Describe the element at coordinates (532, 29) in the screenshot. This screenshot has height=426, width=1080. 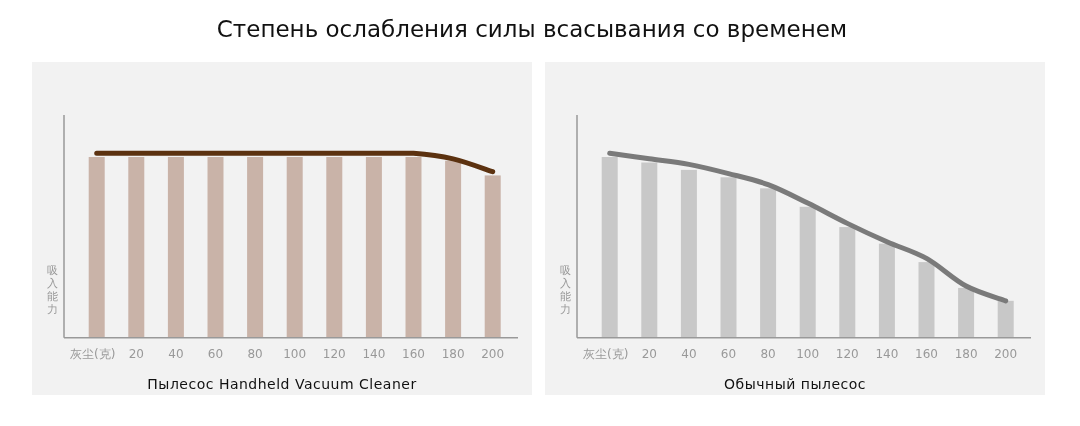
I see `chart-title: Степень ослабления силы всасывания со временем` at that location.